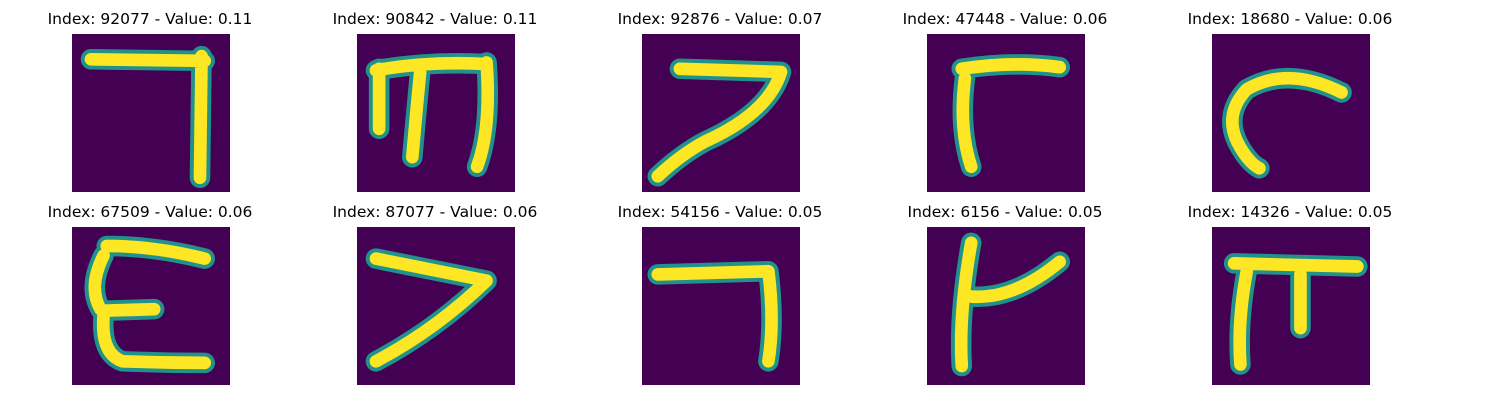 The height and width of the screenshot is (400, 1500). I want to click on image-panel: Index: 47448 - Value: 0.06, so click(1005, 96).